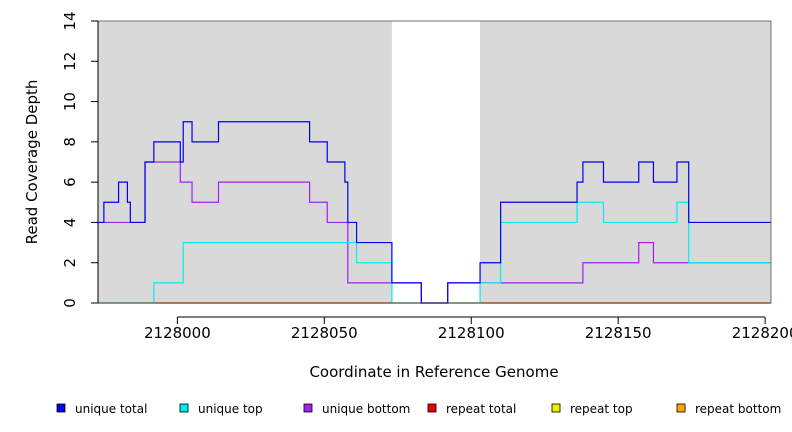 The image size is (792, 432). What do you see at coordinates (70, 263) in the screenshot?
I see `y-tick-label: 2` at bounding box center [70, 263].